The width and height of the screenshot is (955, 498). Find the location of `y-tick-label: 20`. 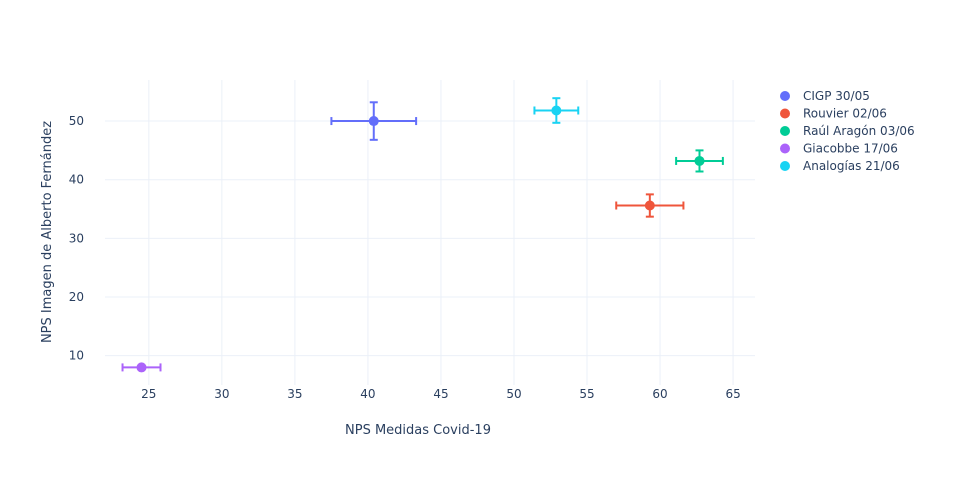

y-tick-label: 20 is located at coordinates (76, 297).